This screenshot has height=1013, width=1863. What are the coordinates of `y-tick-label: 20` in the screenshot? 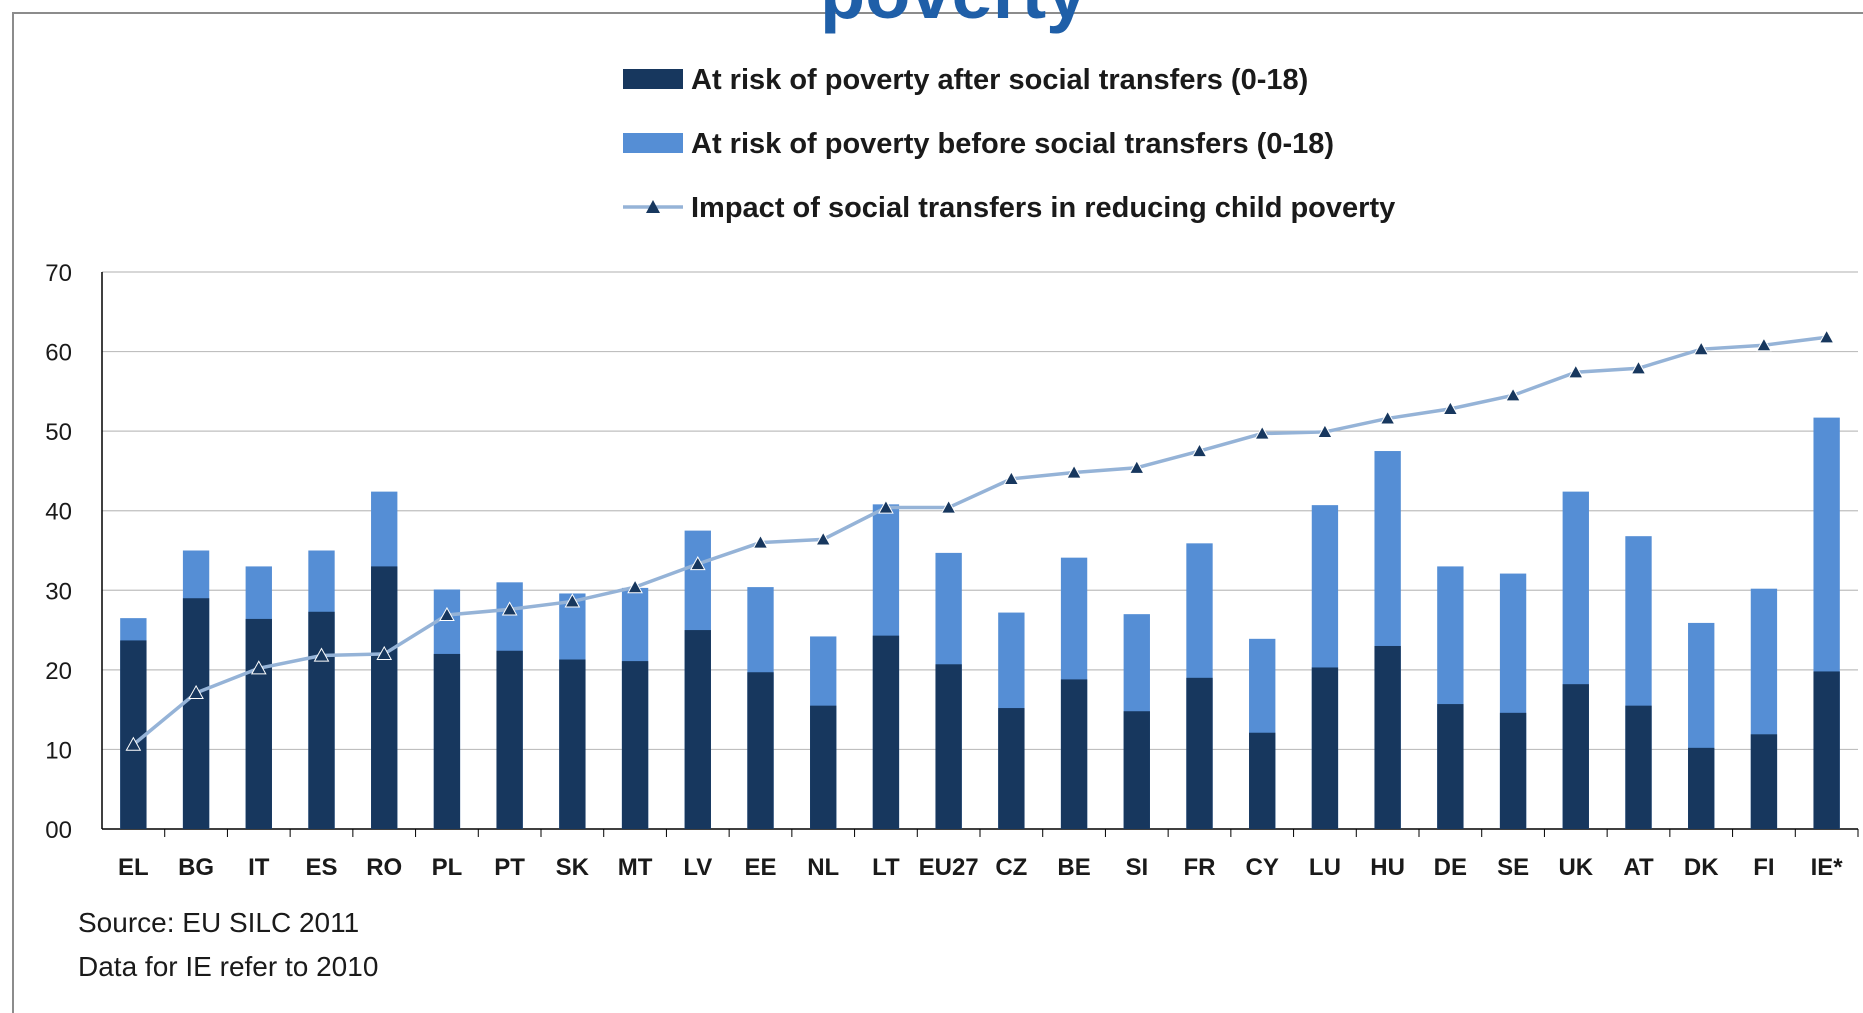 It's located at (58, 671).